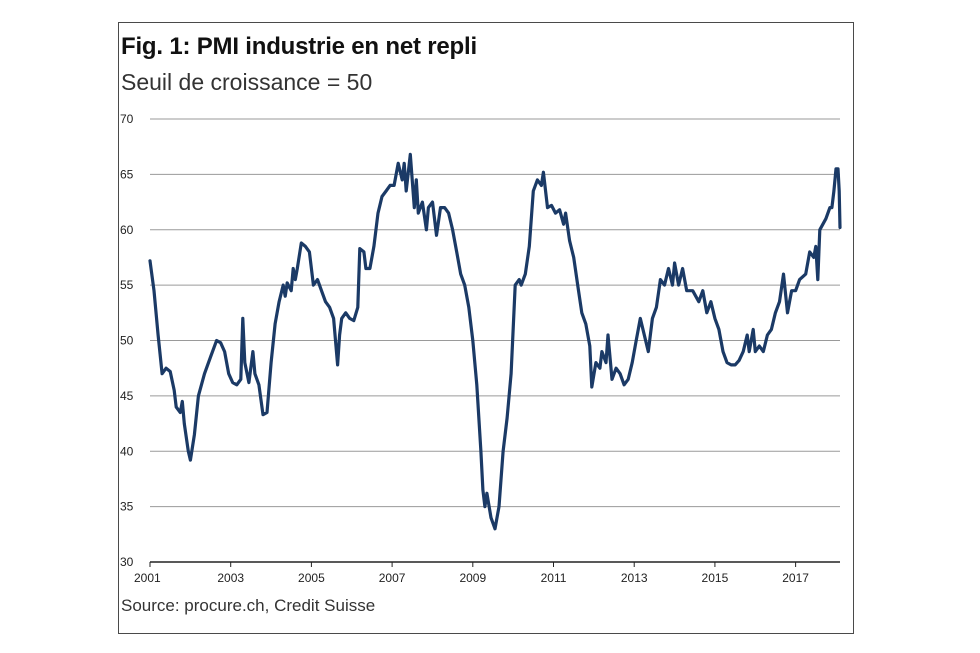 The height and width of the screenshot is (653, 980). Describe the element at coordinates (230, 578) in the screenshot. I see `x-tick-label: 2003` at that location.